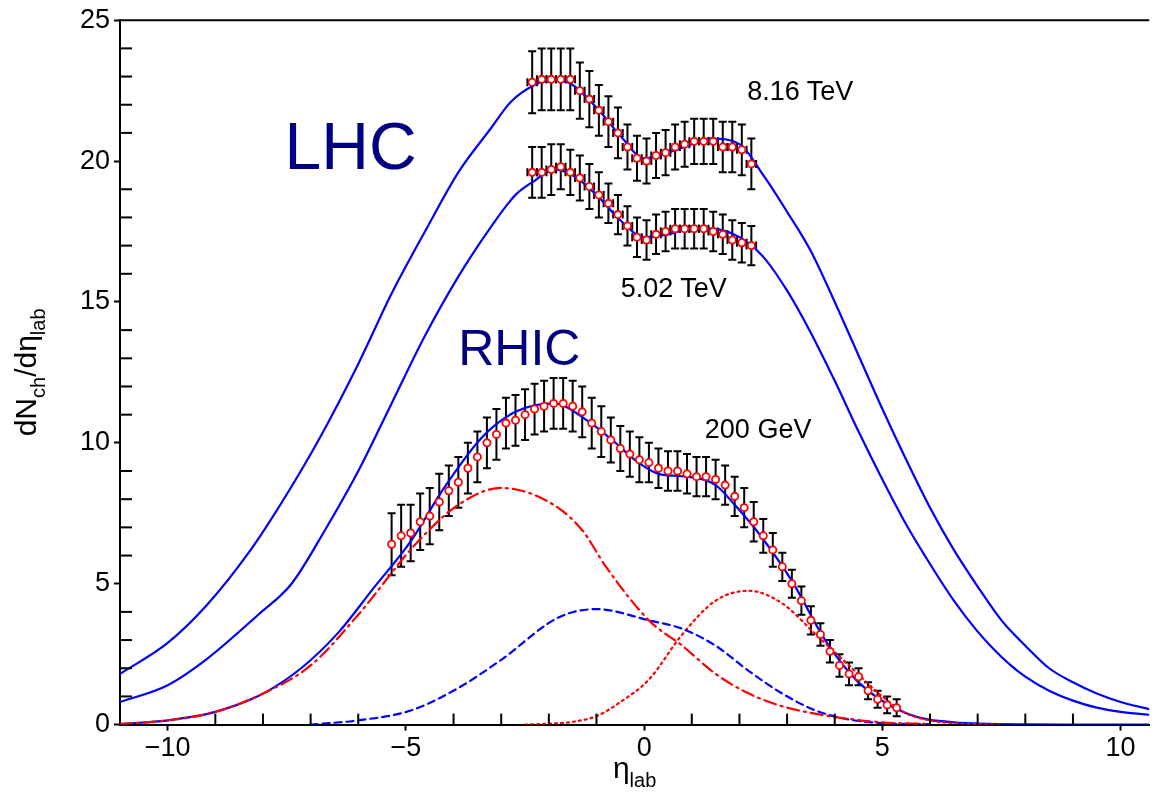  I want to click on y-tick-label: 25, so click(95, 18).